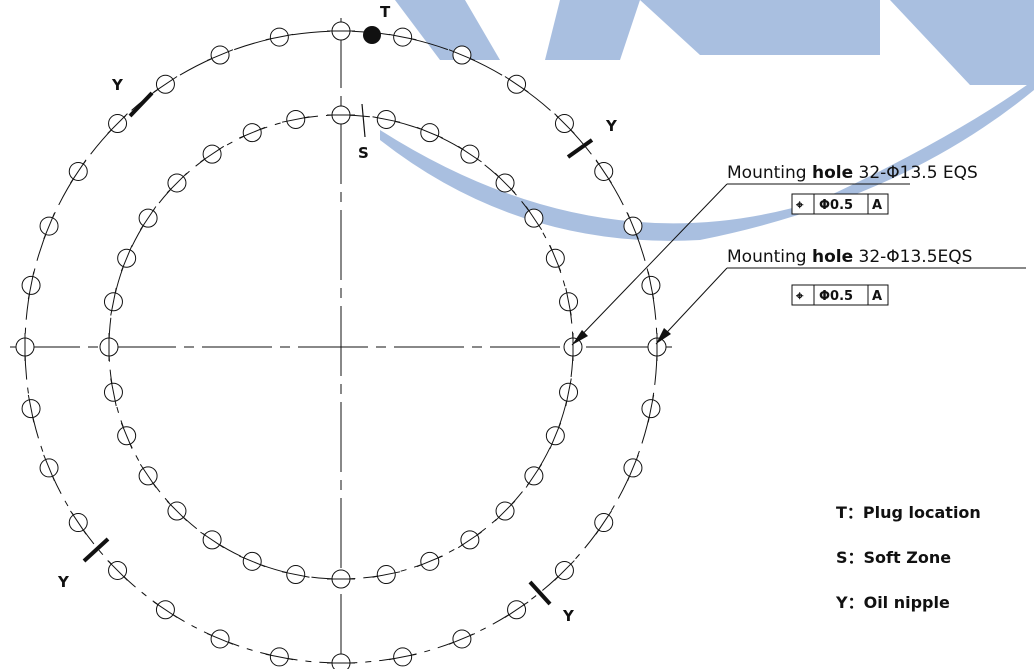 This screenshot has height=669, width=1034. What do you see at coordinates (877, 205) in the screenshot?
I see `fcf-1-datum: A` at bounding box center [877, 205].